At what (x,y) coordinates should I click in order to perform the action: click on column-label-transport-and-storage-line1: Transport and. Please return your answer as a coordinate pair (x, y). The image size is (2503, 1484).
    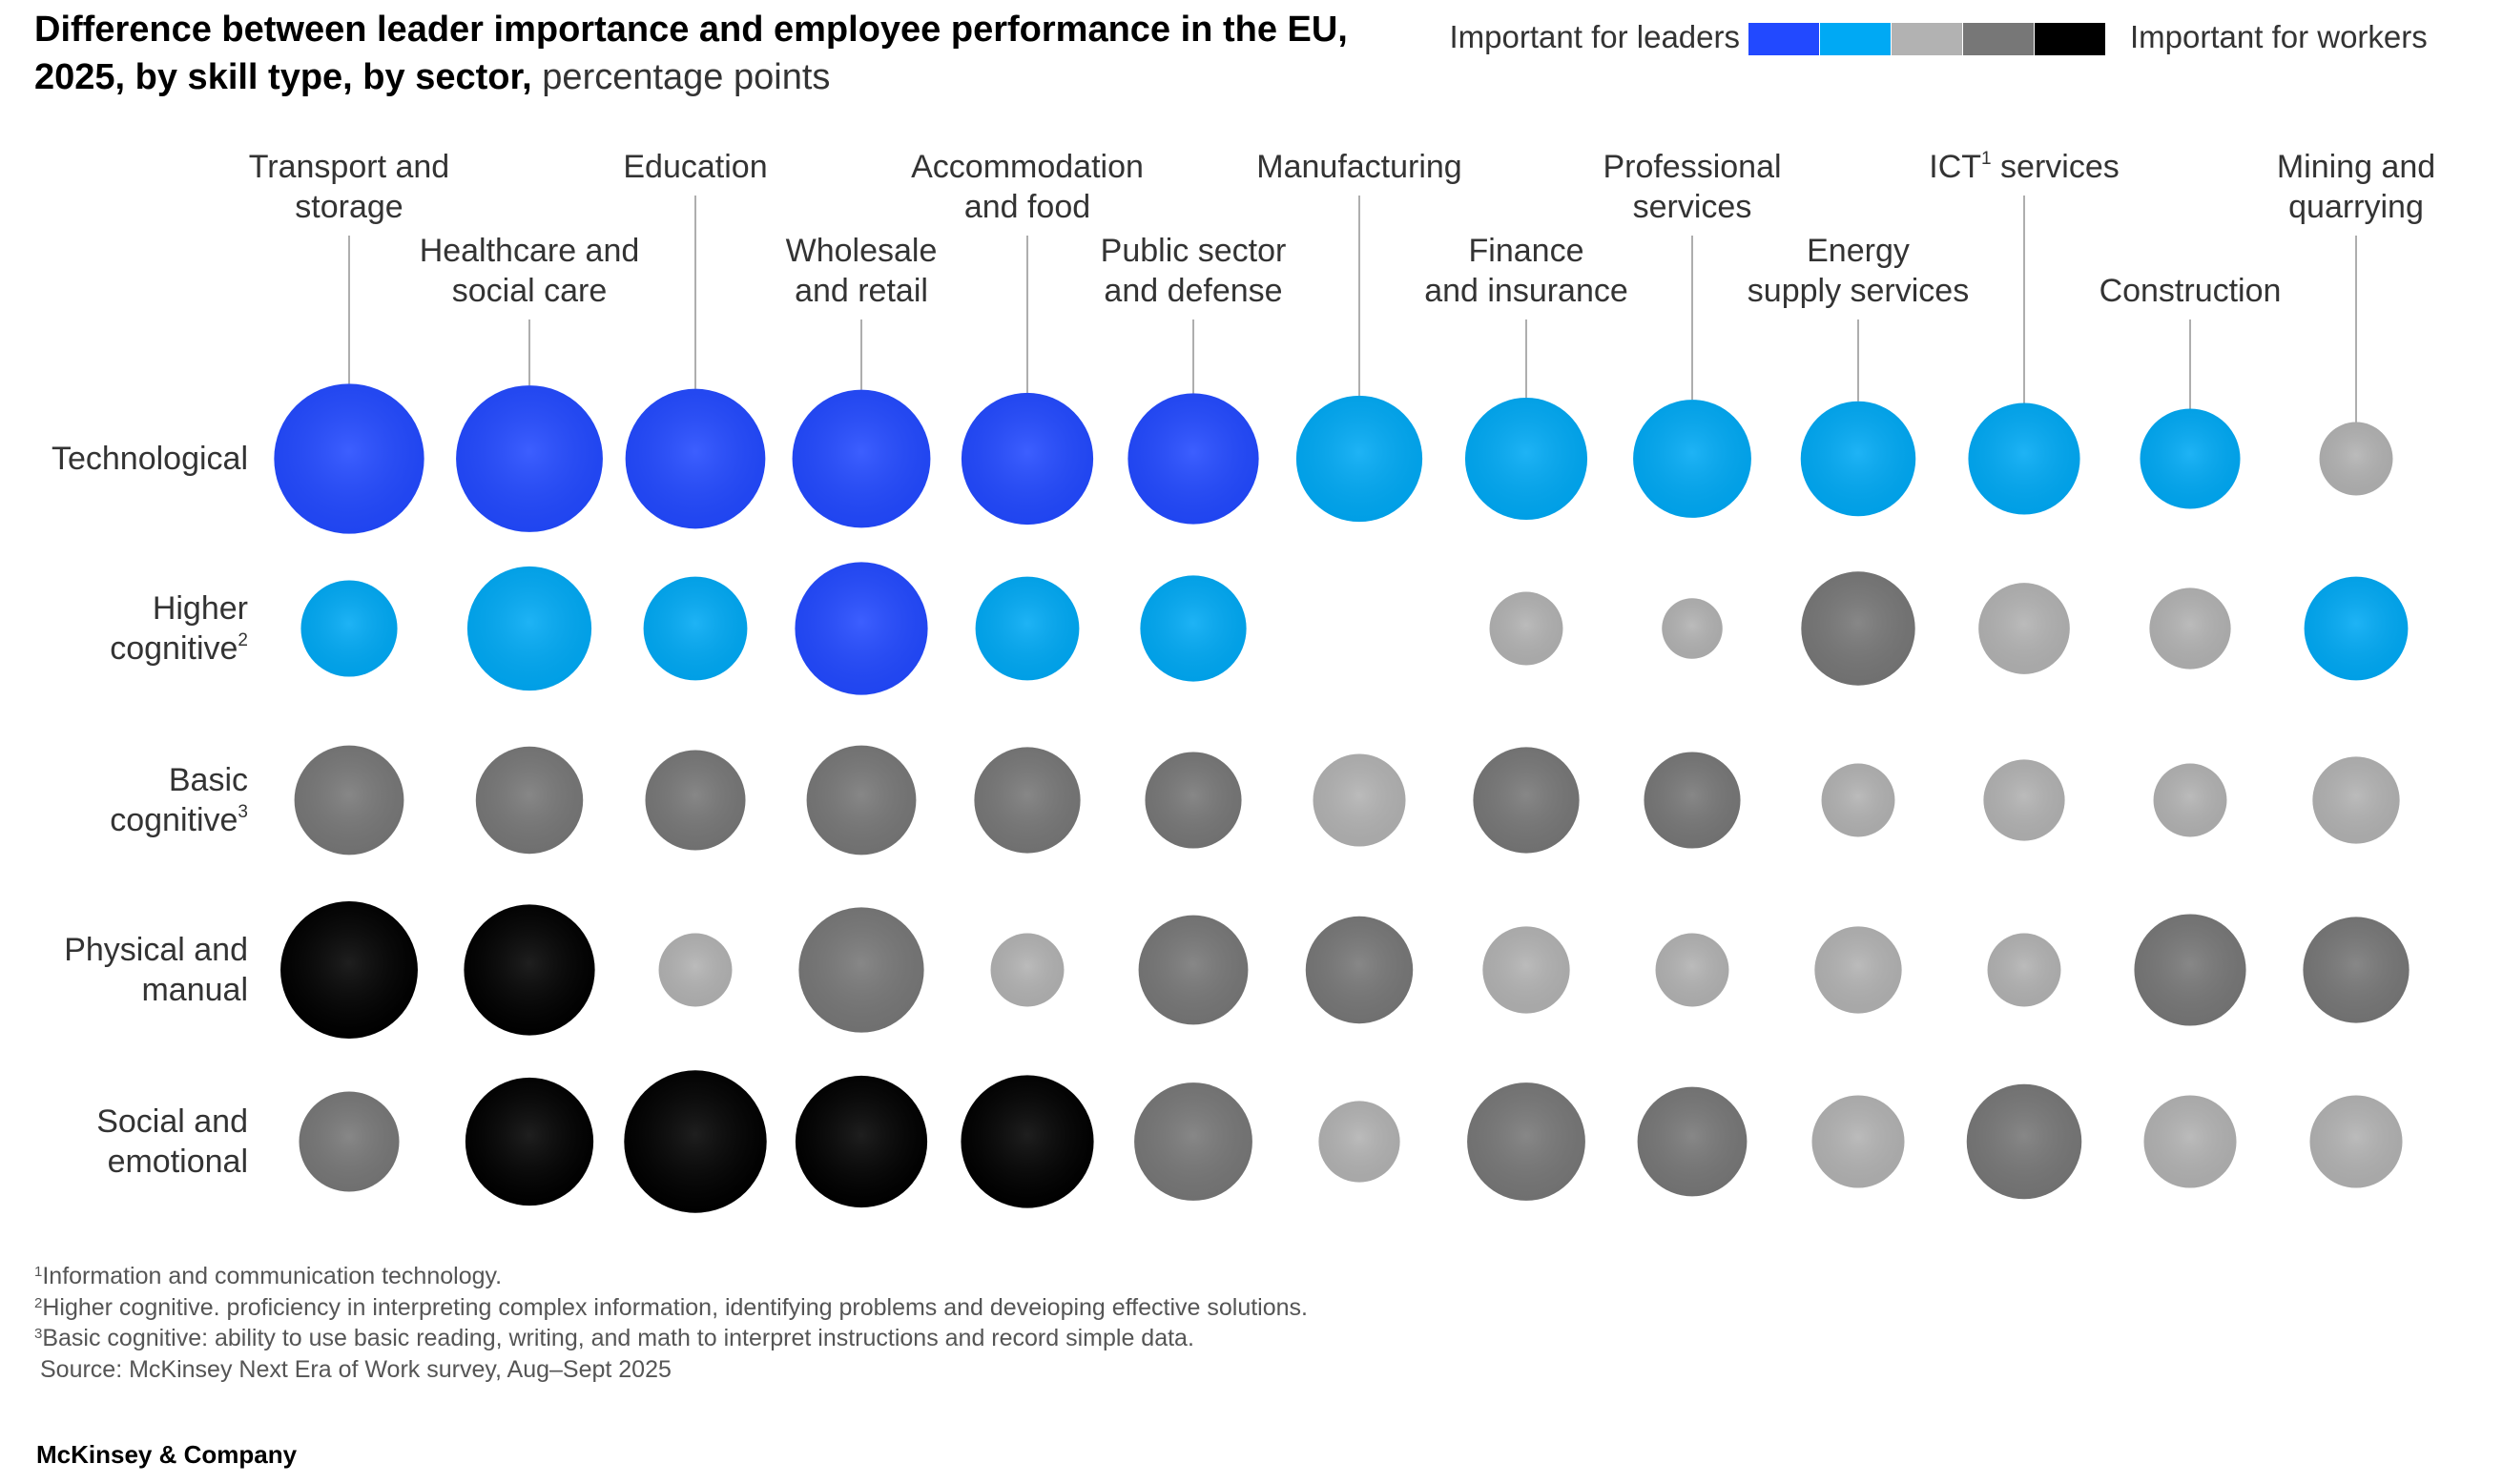
    Looking at the image, I should click on (349, 167).